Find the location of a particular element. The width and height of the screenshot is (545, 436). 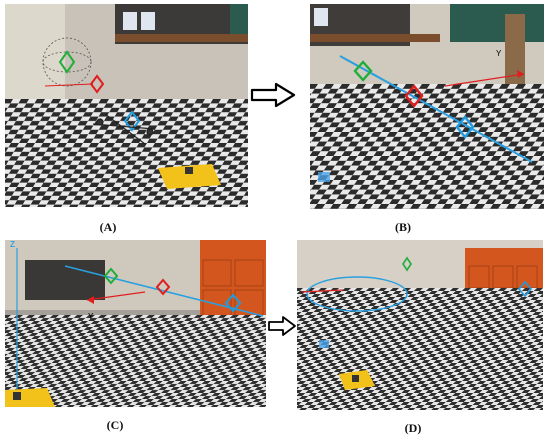

y-axis-label-b-text: Y is located at coordinates (499, 53).